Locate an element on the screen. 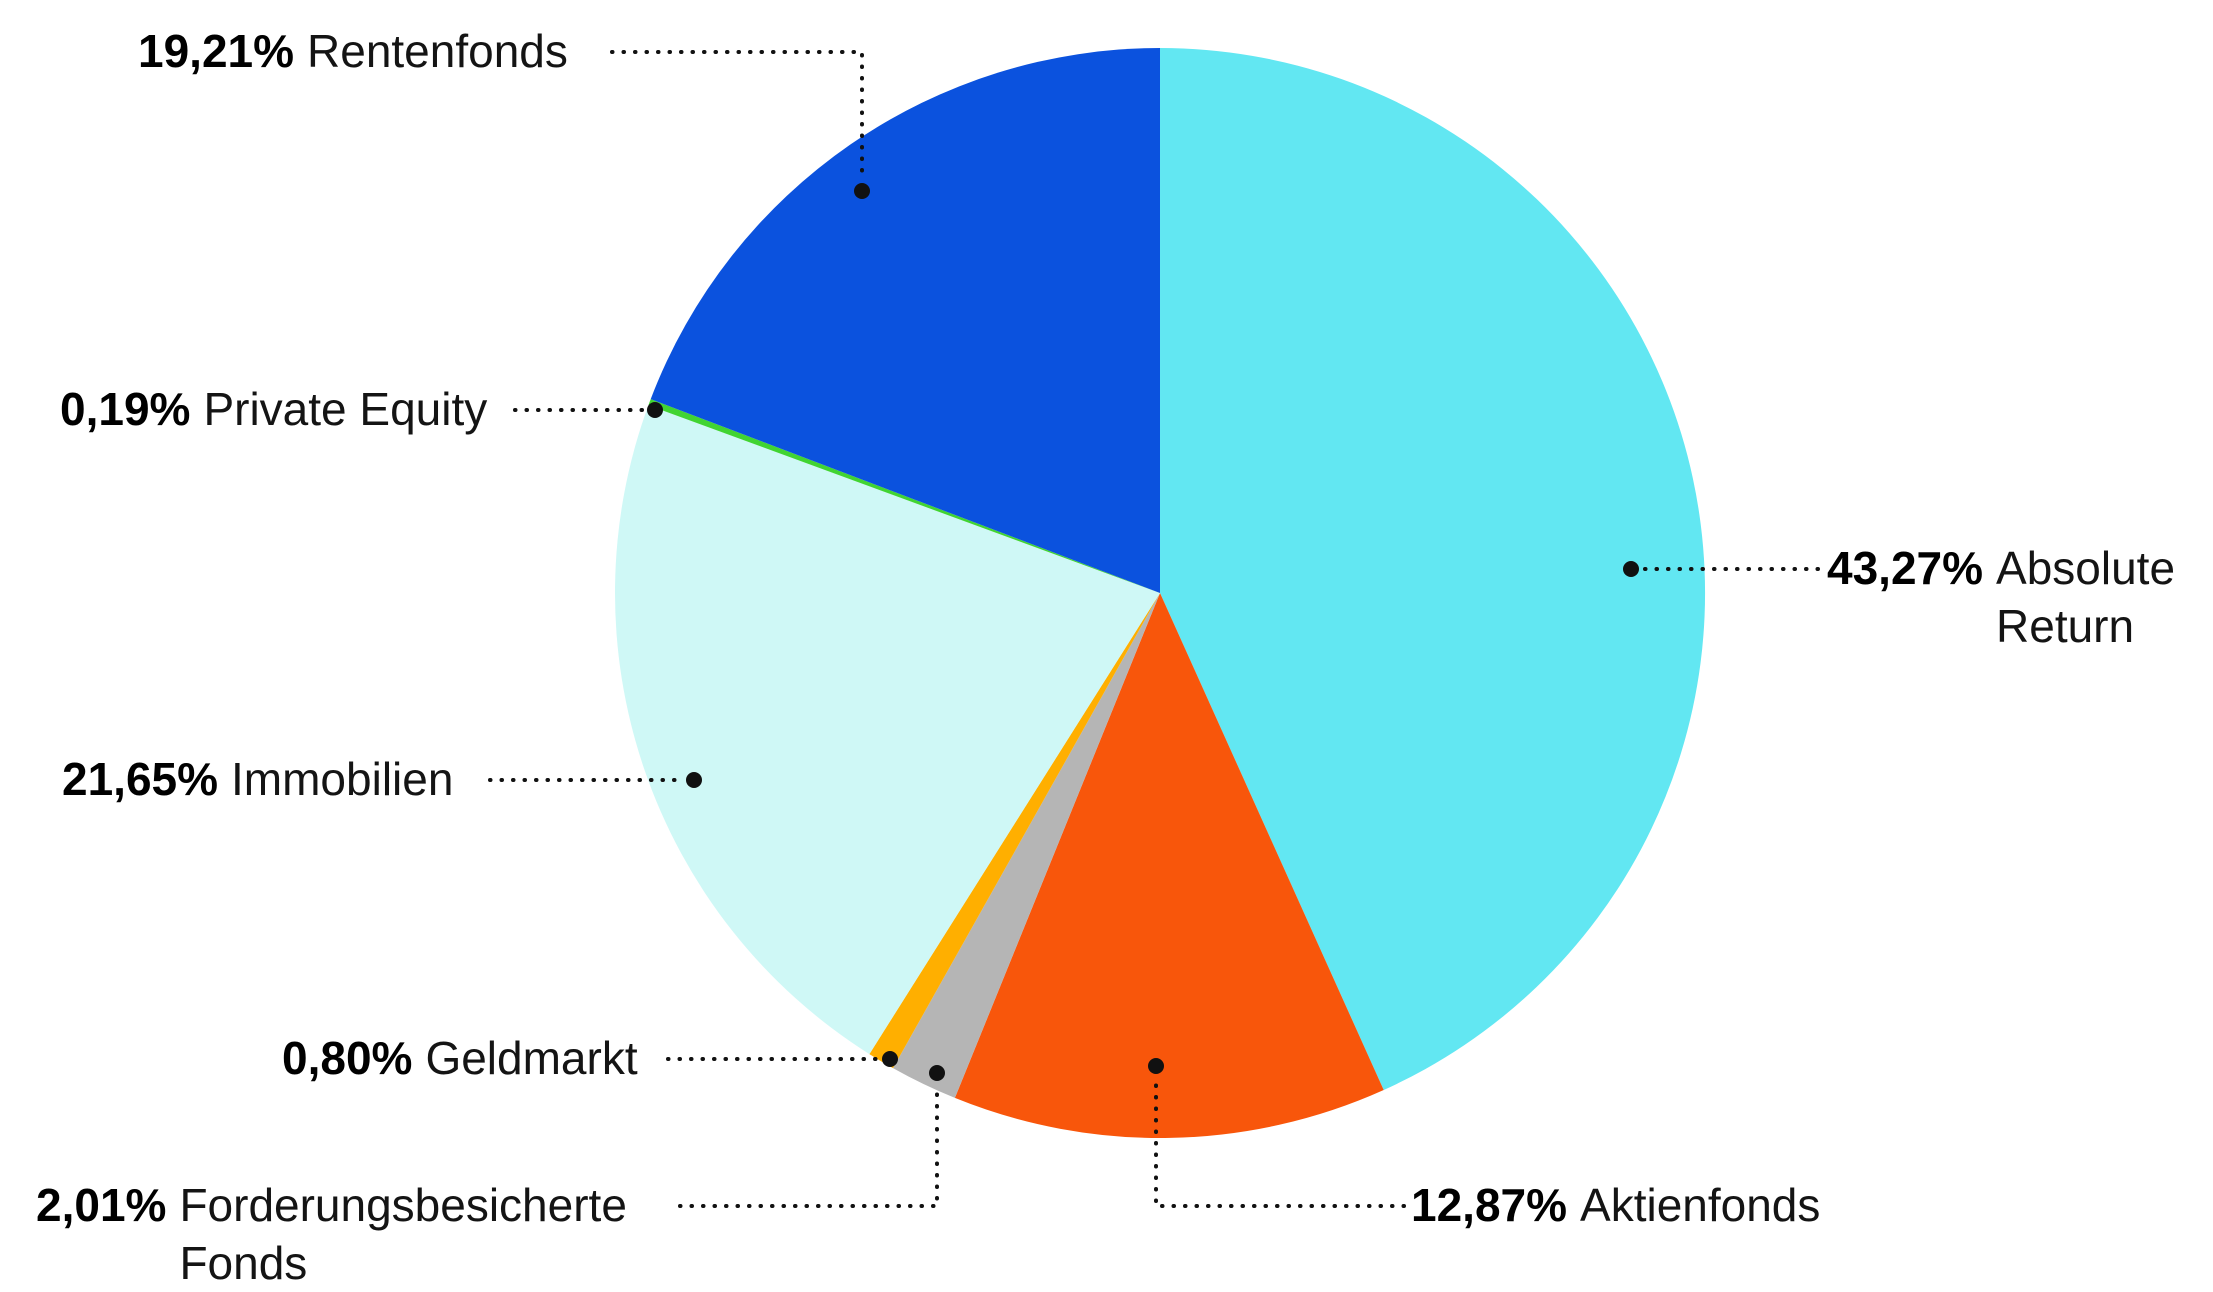 The image size is (2213, 1292). slice-label: Geldmarkt is located at coordinates (531, 1058).